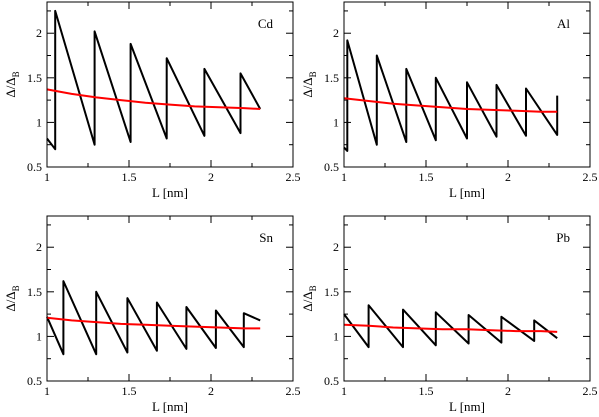 This screenshot has height=417, width=599. Describe the element at coordinates (563, 23) in the screenshot. I see `panel-label: Al` at that location.